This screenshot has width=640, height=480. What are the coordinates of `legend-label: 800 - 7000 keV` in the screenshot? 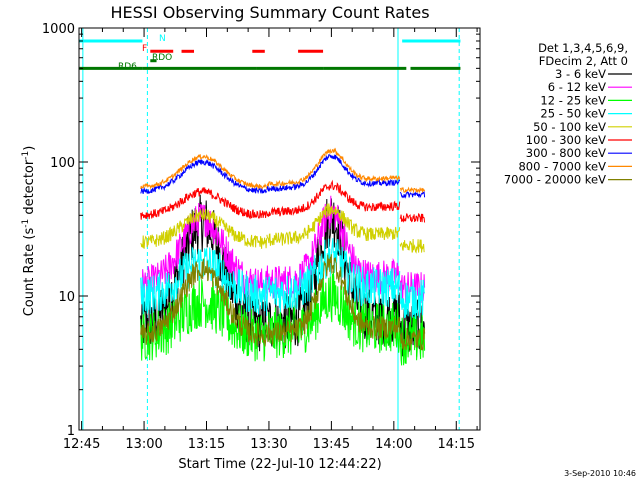 It's located at (562, 166).